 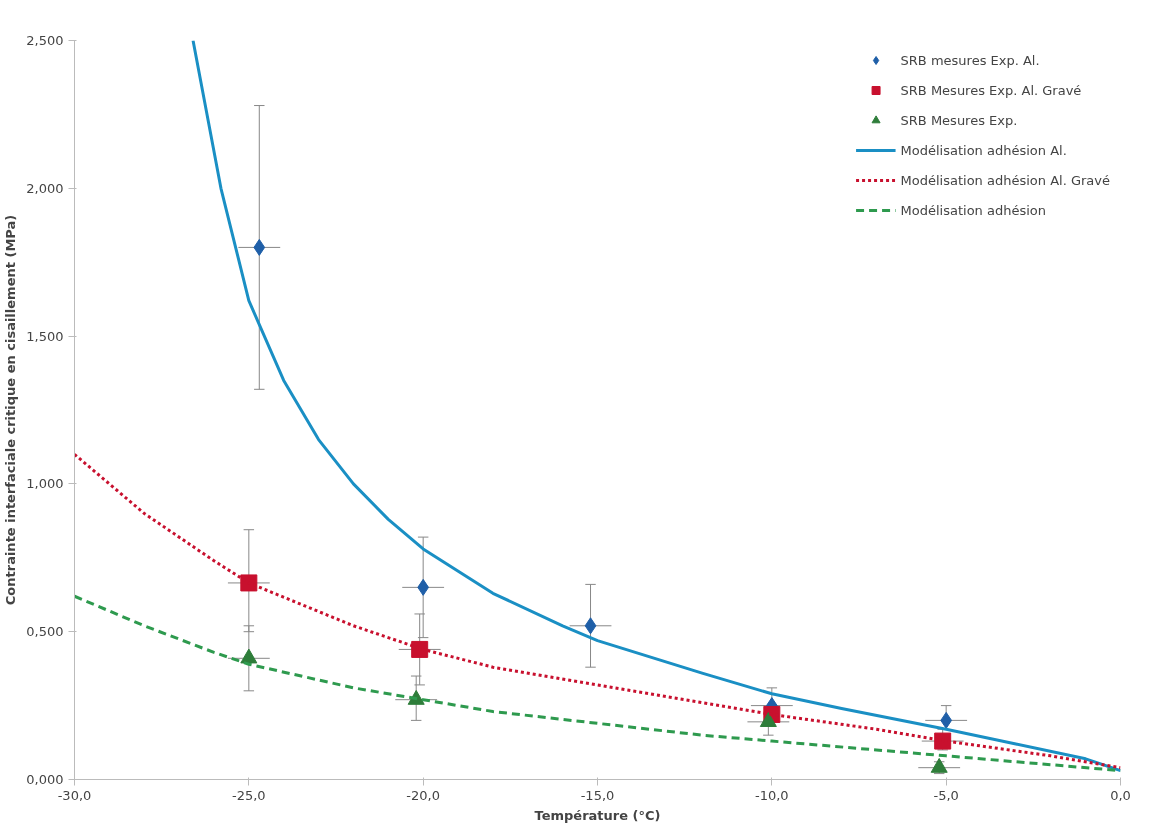 I want to click on legend-label: Modélisation adhésion Al., so click(x=983, y=150).